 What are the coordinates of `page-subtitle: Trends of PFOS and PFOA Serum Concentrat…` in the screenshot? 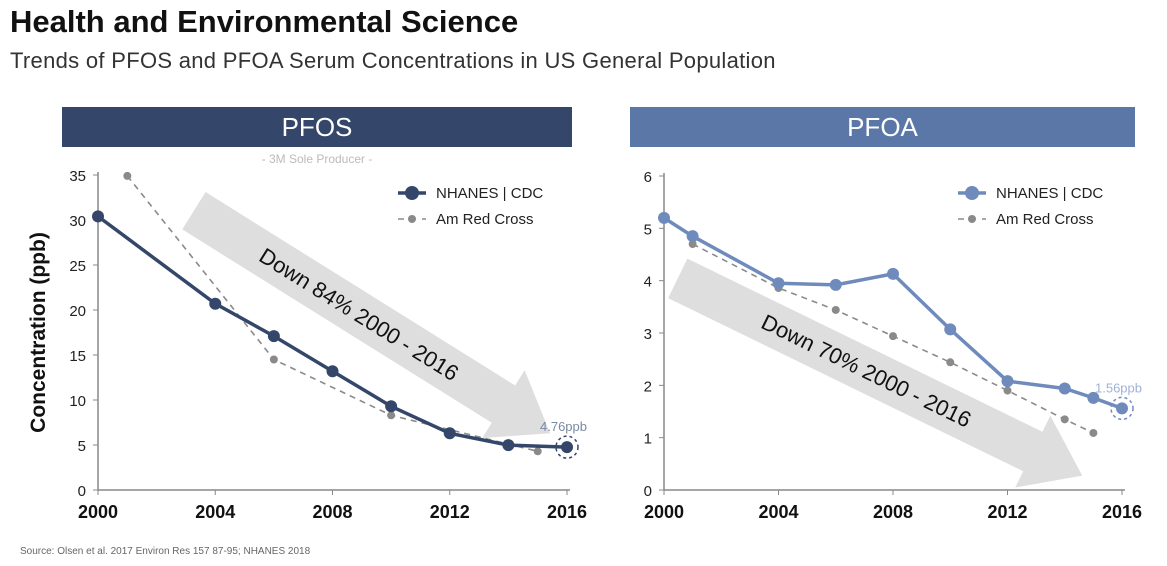 It's located at (393, 60).